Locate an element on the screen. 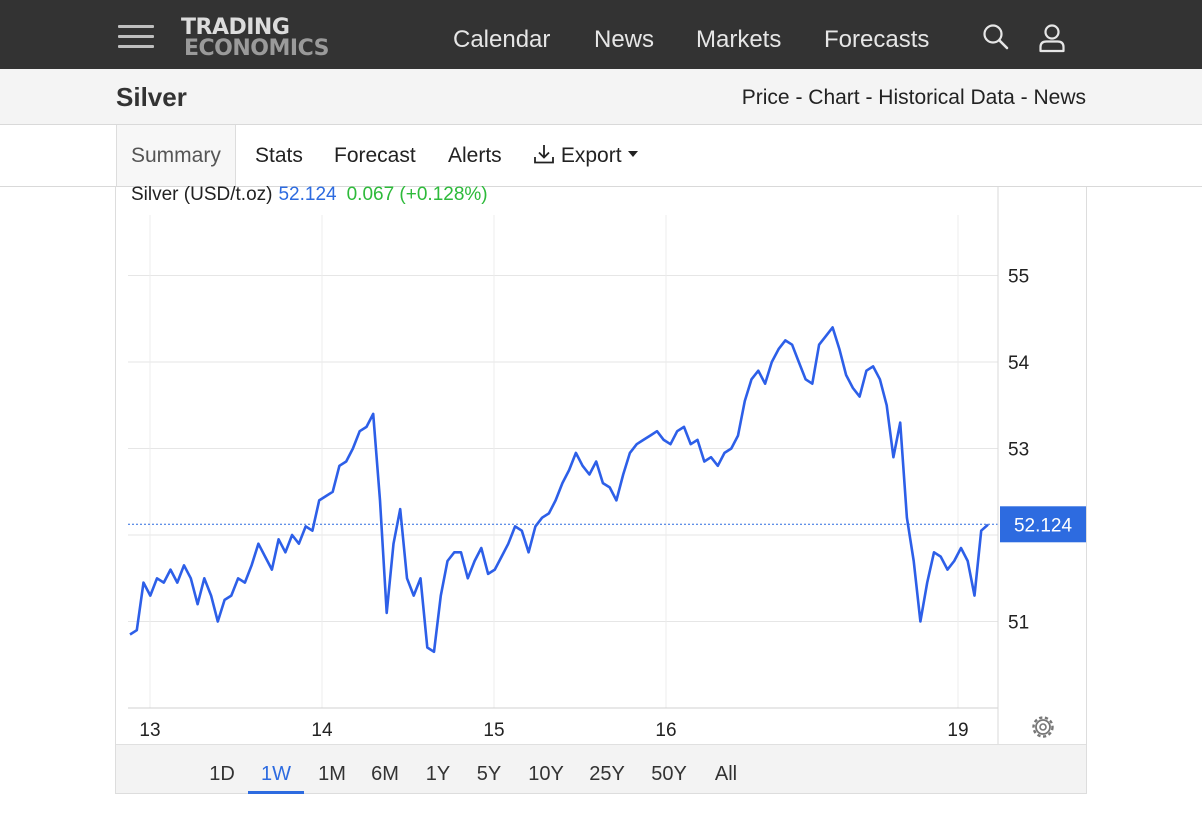 The width and height of the screenshot is (1202, 823). range-1w: 1W is located at coordinates (276, 769).